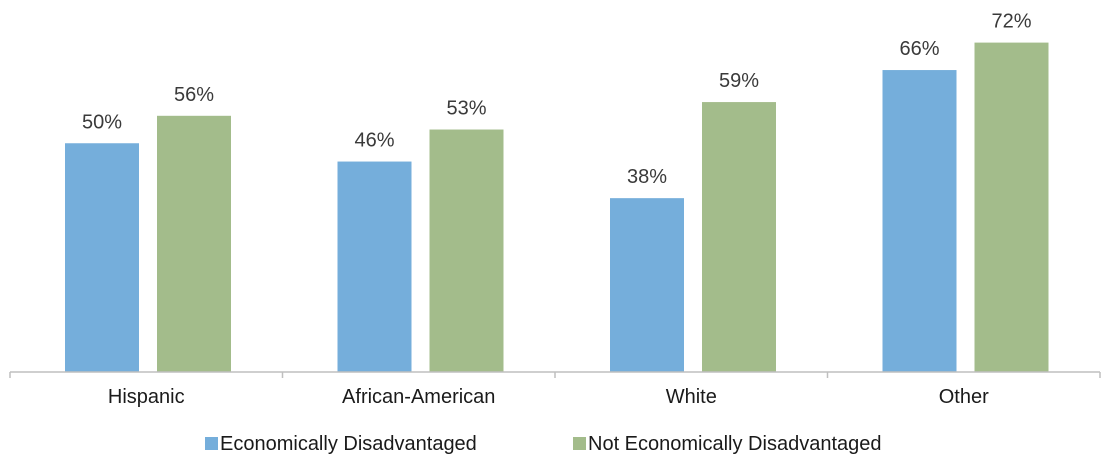 The width and height of the screenshot is (1112, 465). Describe the element at coordinates (418, 397) in the screenshot. I see `x-tick-label-african-american: African-American` at that location.